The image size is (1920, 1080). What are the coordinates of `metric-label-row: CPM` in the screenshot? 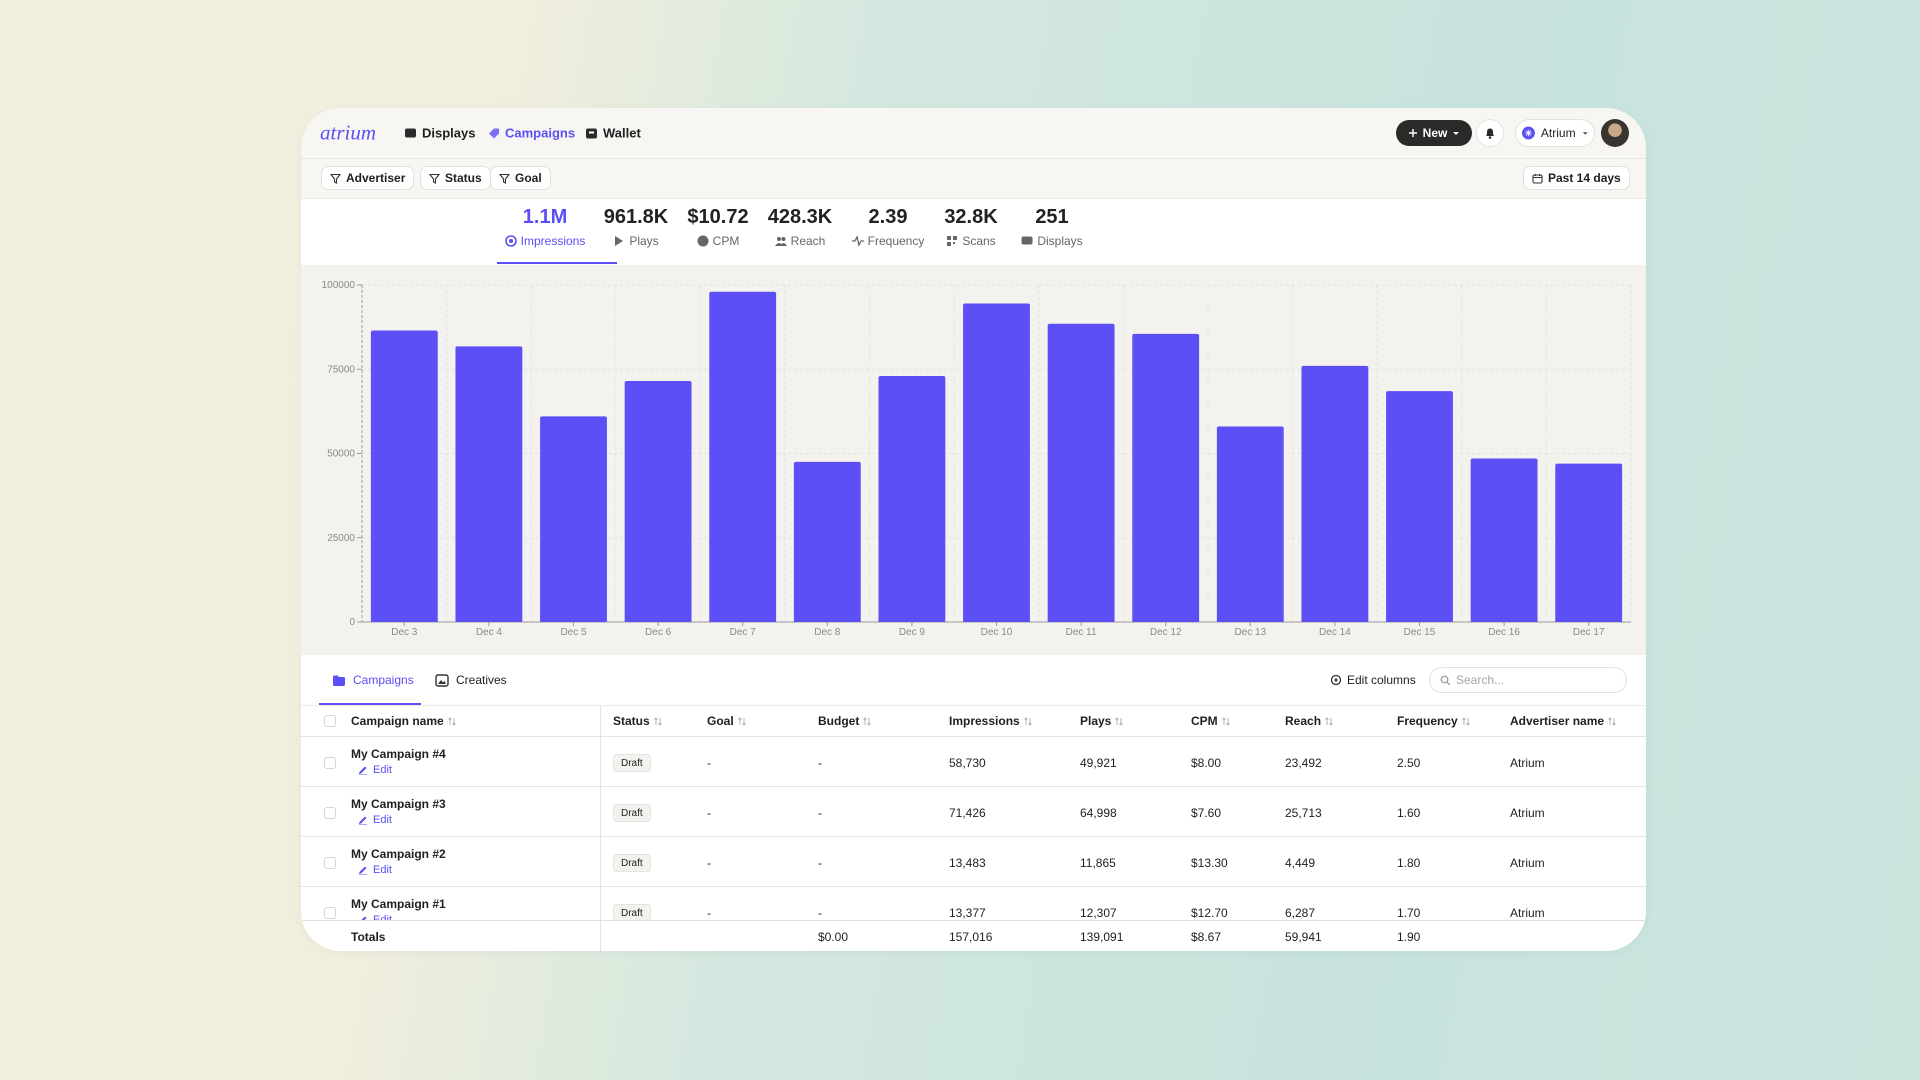 It's located at (718, 241).